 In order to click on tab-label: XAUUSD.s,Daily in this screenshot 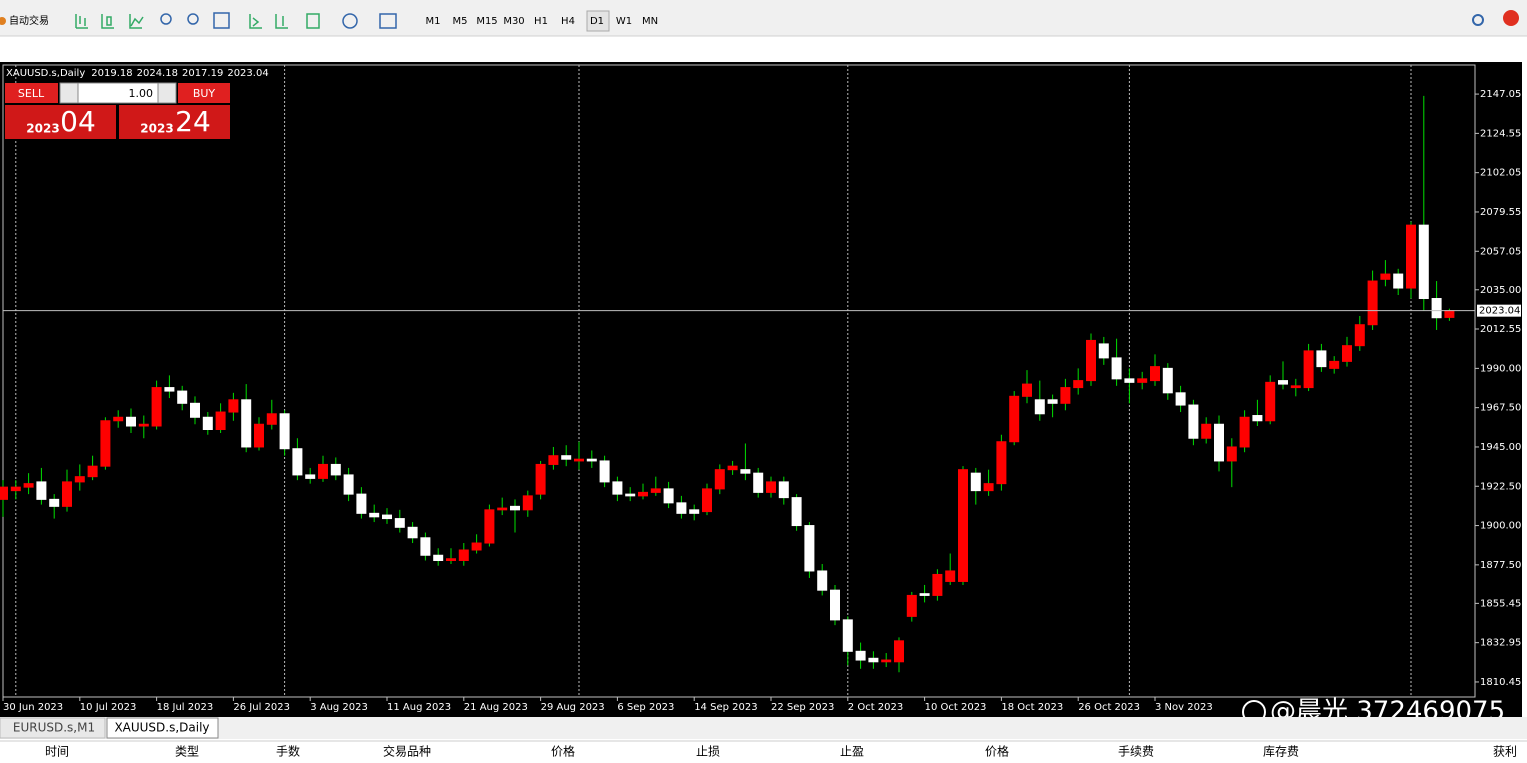, I will do `click(161, 728)`.